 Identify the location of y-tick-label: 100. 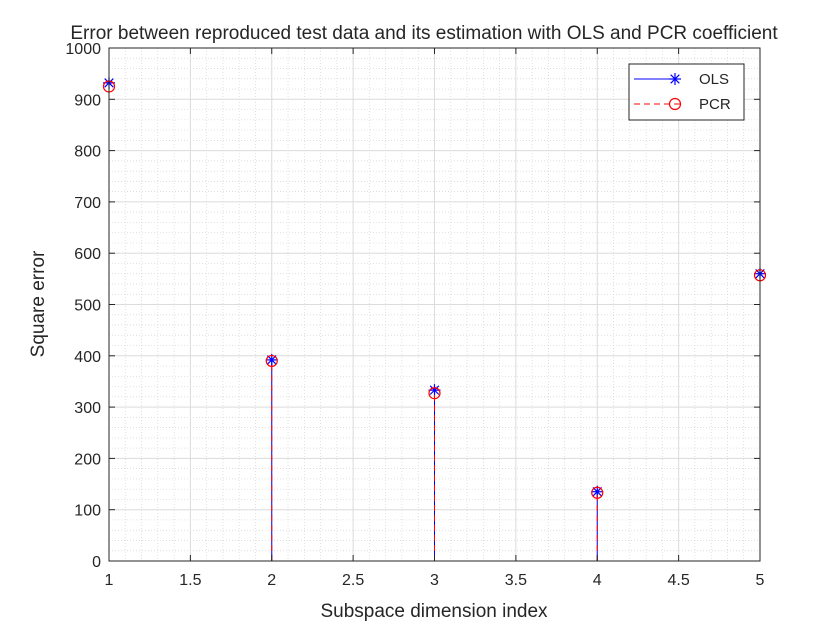
(87, 511).